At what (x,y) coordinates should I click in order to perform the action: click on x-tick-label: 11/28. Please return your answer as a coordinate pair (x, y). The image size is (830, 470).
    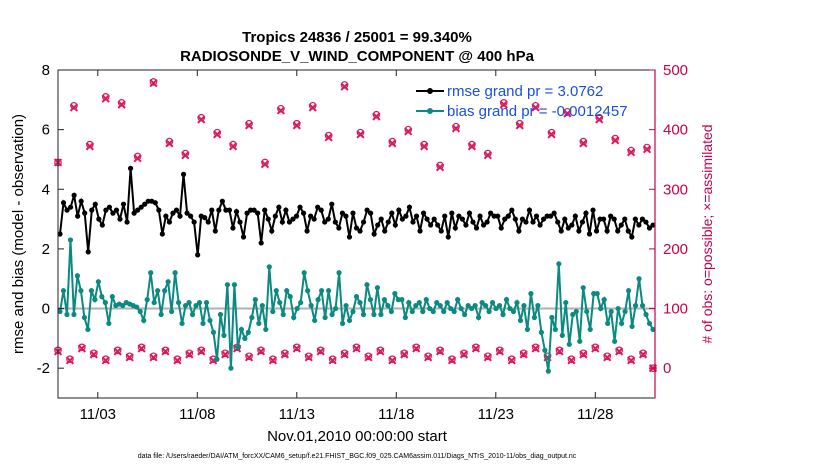
    Looking at the image, I should click on (595, 414).